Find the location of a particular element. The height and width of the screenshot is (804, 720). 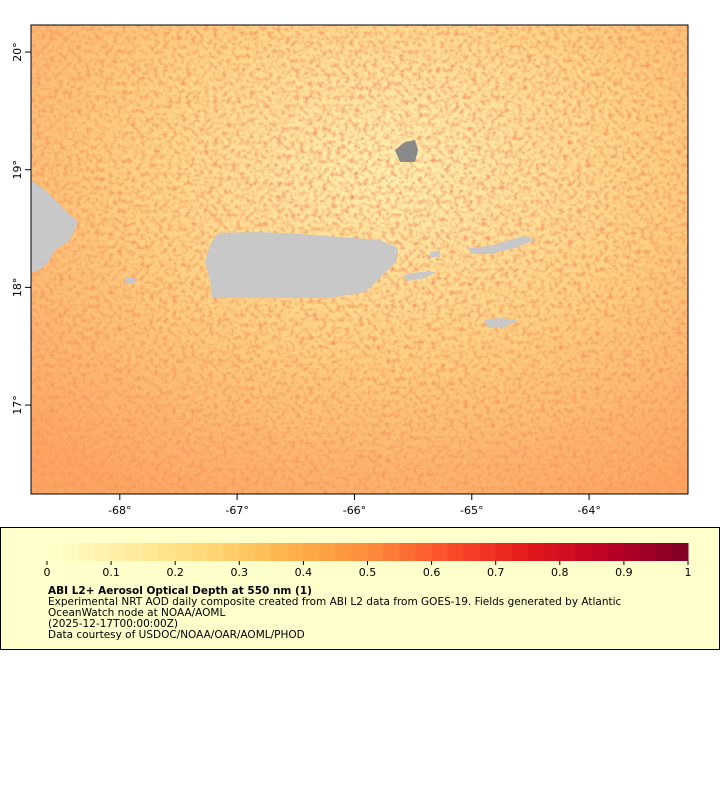

x-tick-label: -68° is located at coordinates (119, 510).